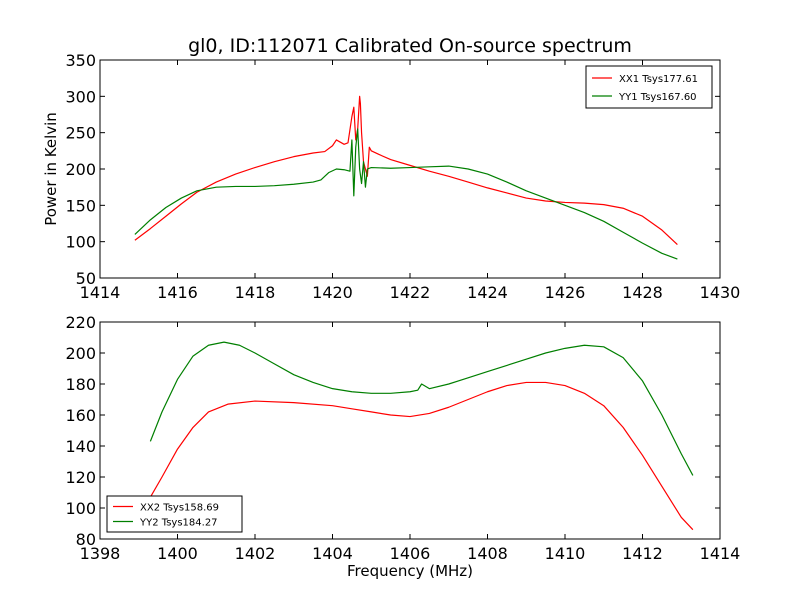 Image resolution: width=800 pixels, height=600 pixels. What do you see at coordinates (80, 133) in the screenshot?
I see `y-tick-label: 250` at bounding box center [80, 133].